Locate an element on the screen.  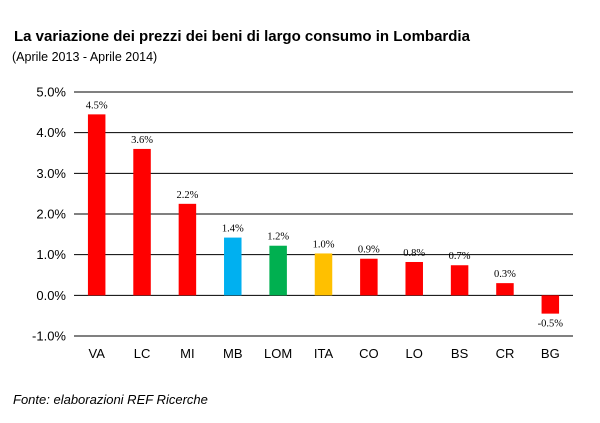
x-tick-label: LOM is located at coordinates (278, 353).